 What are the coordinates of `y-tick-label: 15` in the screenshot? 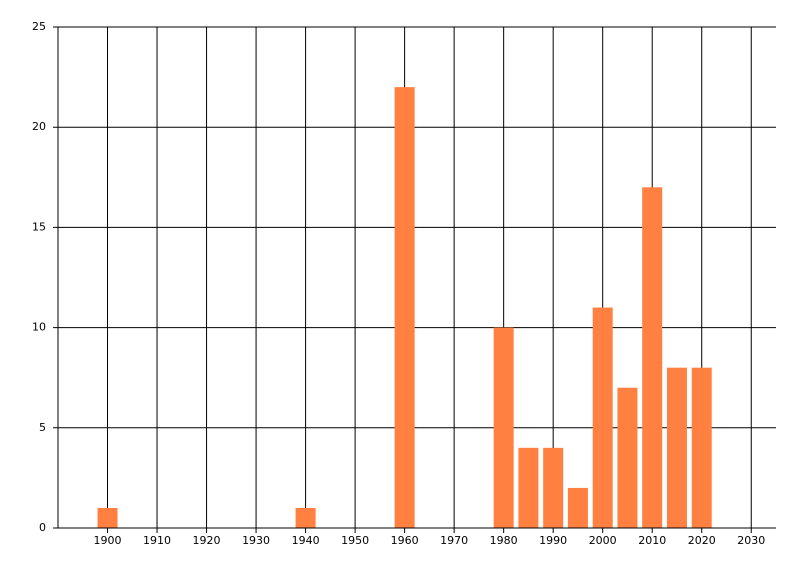 It's located at (39, 226).